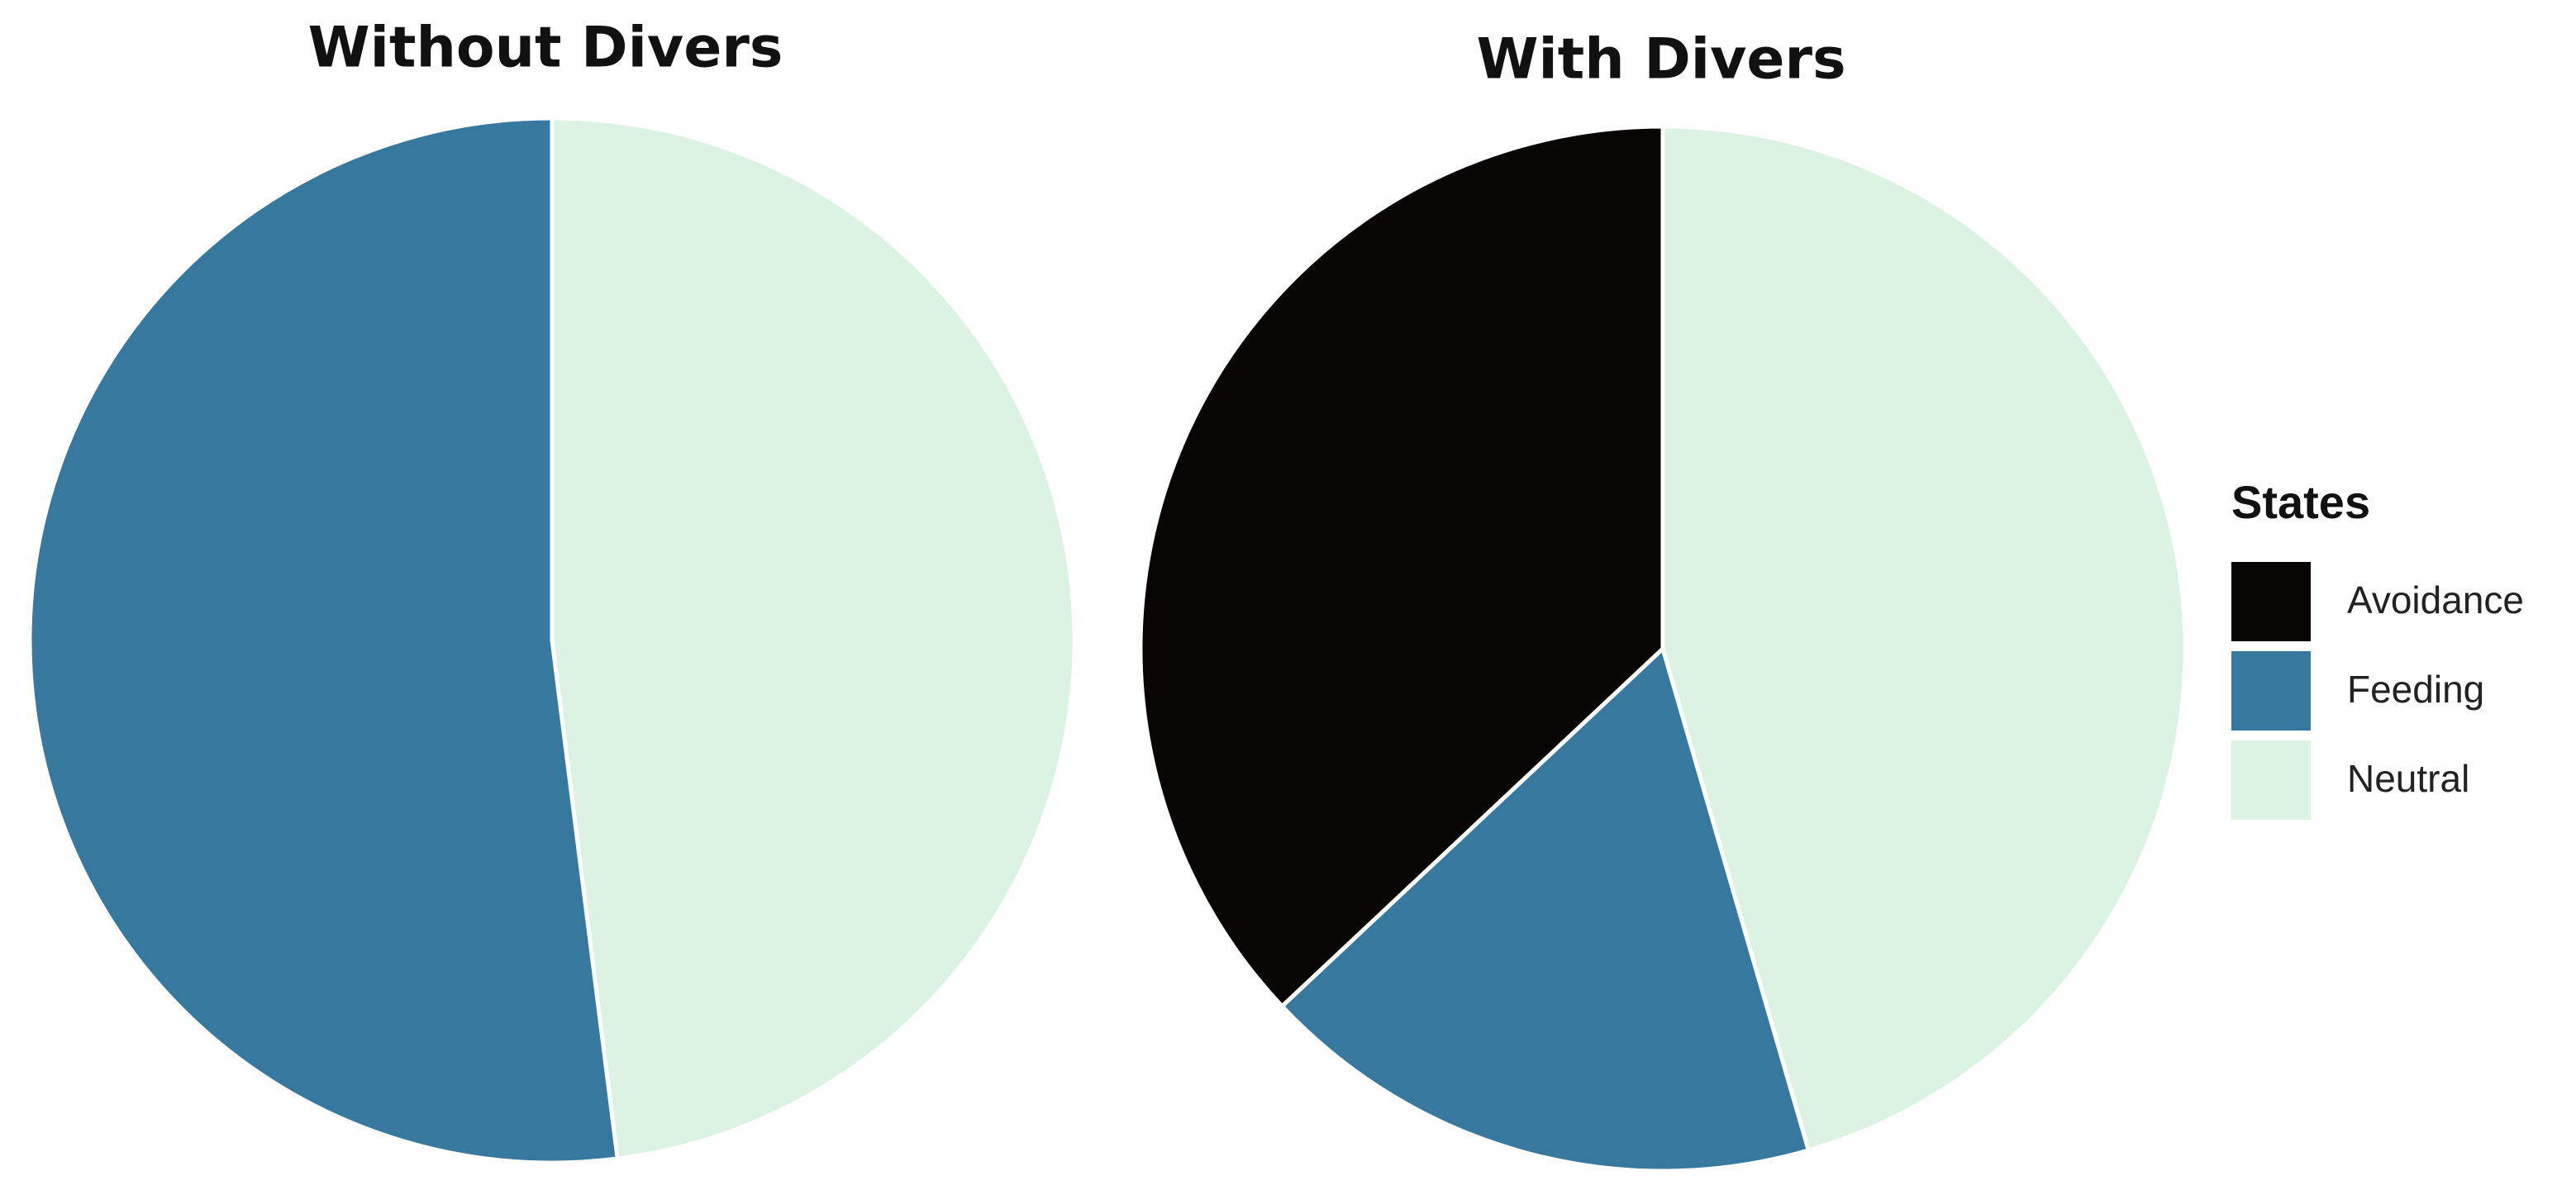 This screenshot has width=2576, height=1190. Describe the element at coordinates (545, 48) in the screenshot. I see `chart-title: Without Divers` at that location.